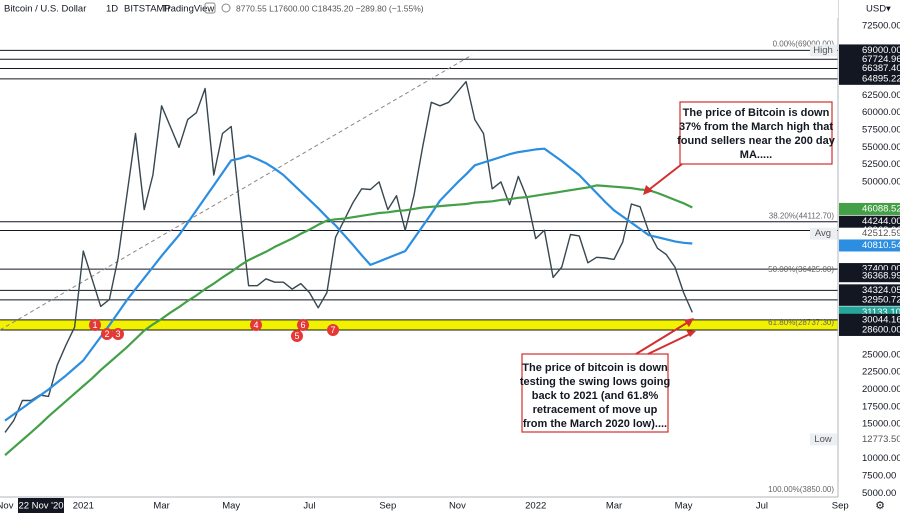 This screenshot has width=900, height=514. What do you see at coordinates (881, 290) in the screenshot?
I see `level-label: 34324.05` at bounding box center [881, 290].